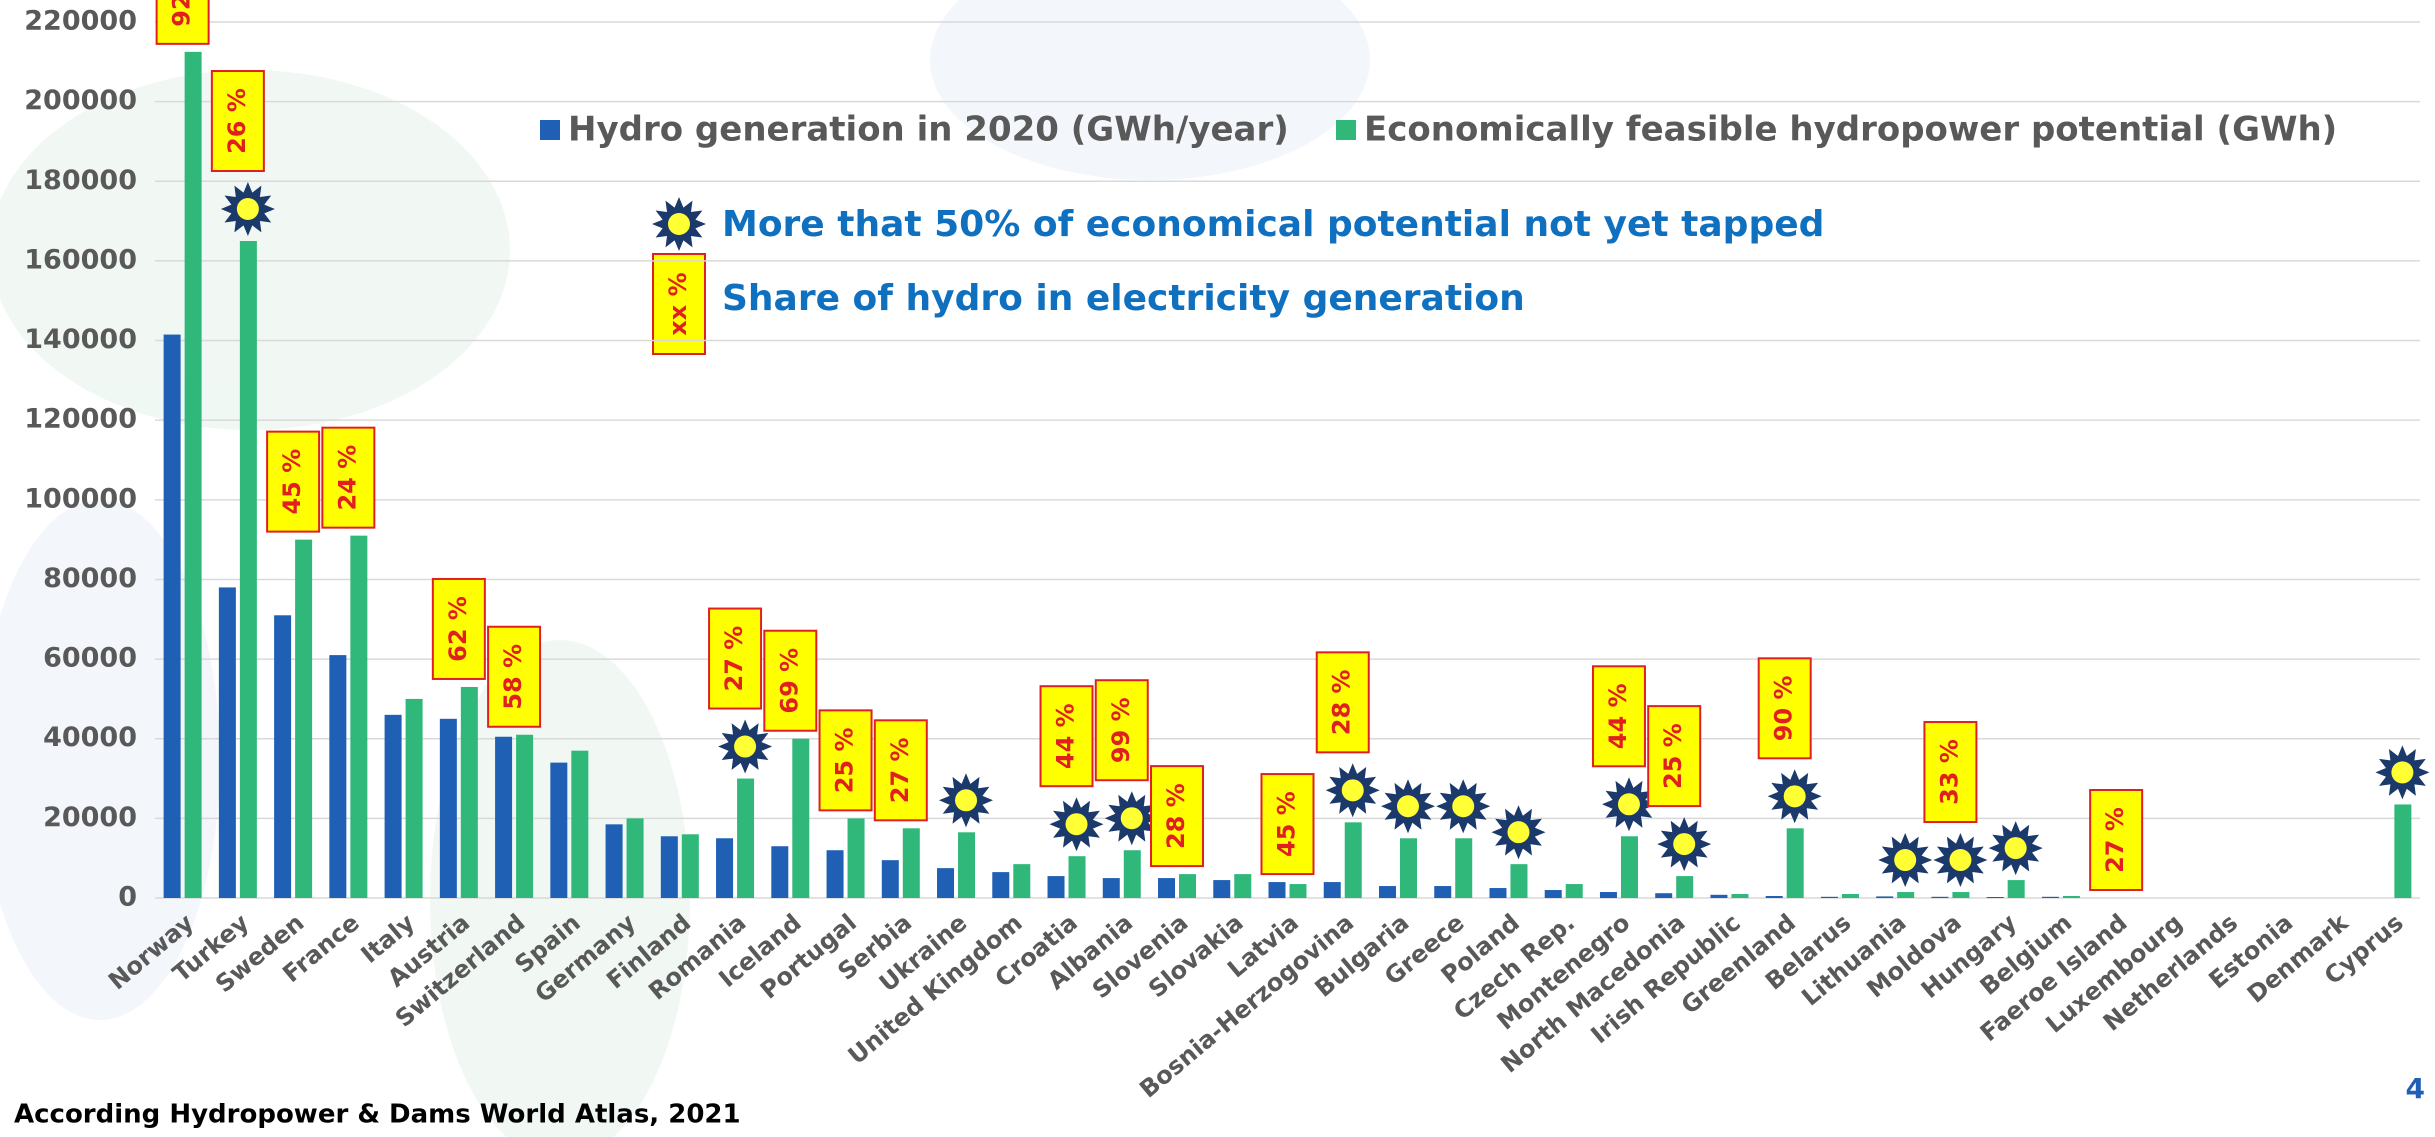  Describe the element at coordinates (2415, 1088) in the screenshot. I see `page-number: 4` at that location.